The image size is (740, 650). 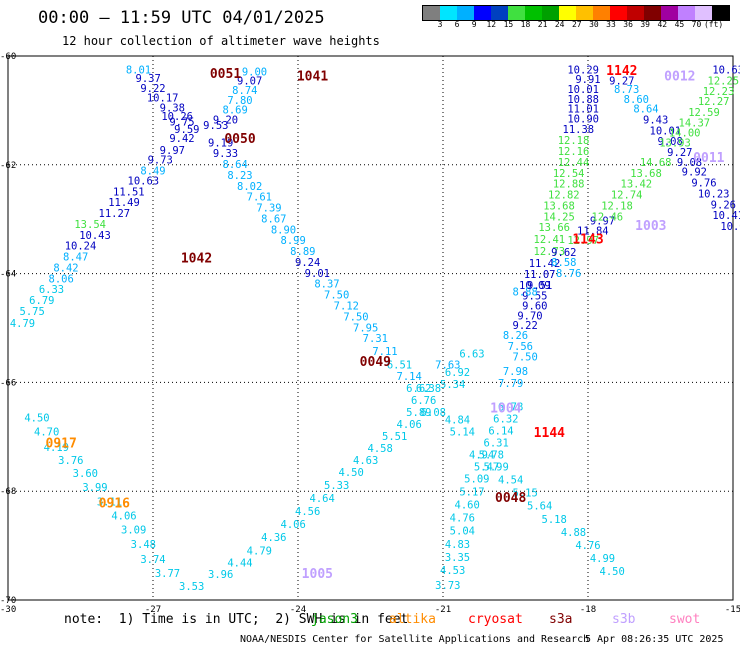 I want to click on satellite-legend-item: s3a, so click(x=561, y=619).